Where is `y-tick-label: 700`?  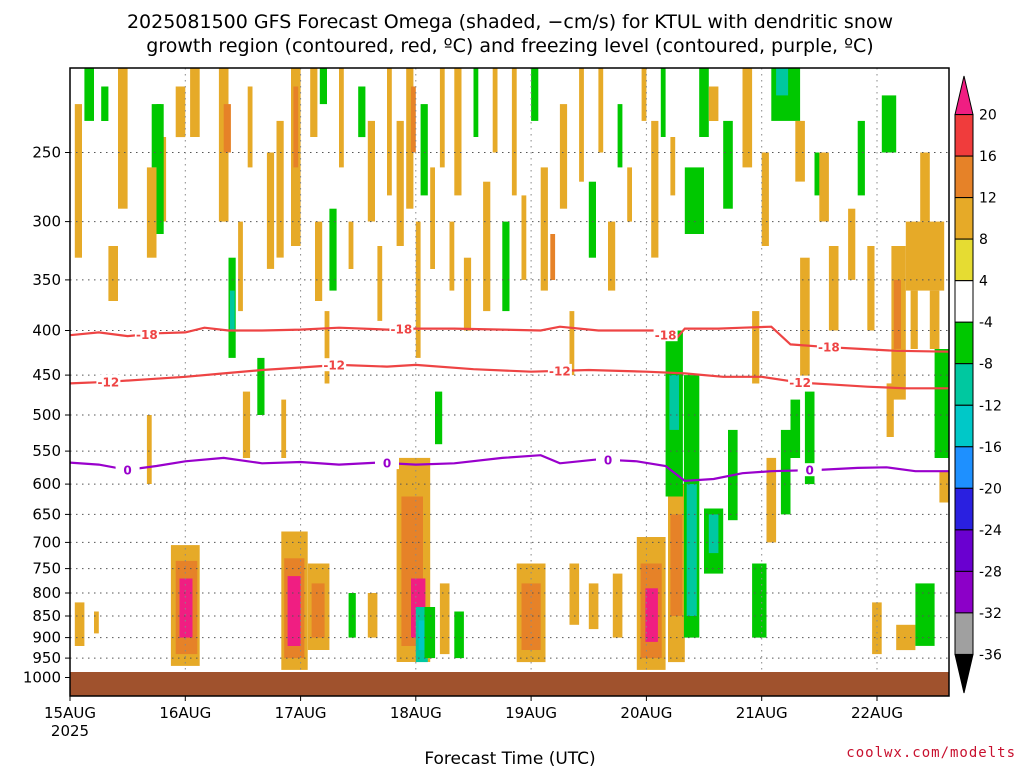
y-tick-label: 700 is located at coordinates (46, 542).